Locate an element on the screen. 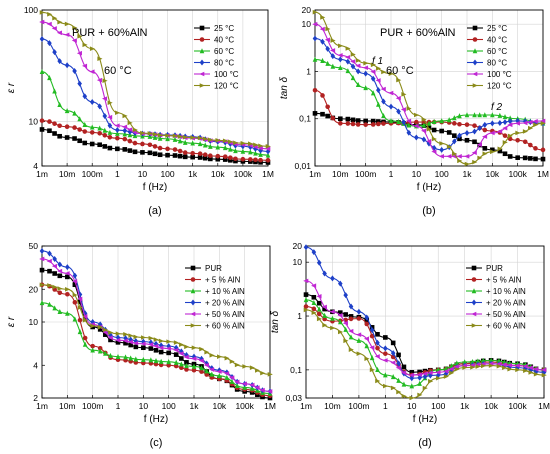 This screenshot has width=550, height=454. y-tick-label: 0,1 is located at coordinates (296, 370).